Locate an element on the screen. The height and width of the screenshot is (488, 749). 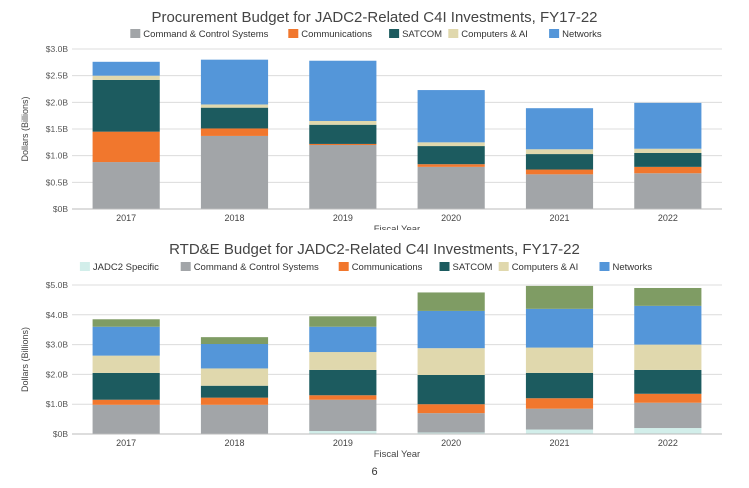
bar-2017-satcom is located at coordinates (126, 386).